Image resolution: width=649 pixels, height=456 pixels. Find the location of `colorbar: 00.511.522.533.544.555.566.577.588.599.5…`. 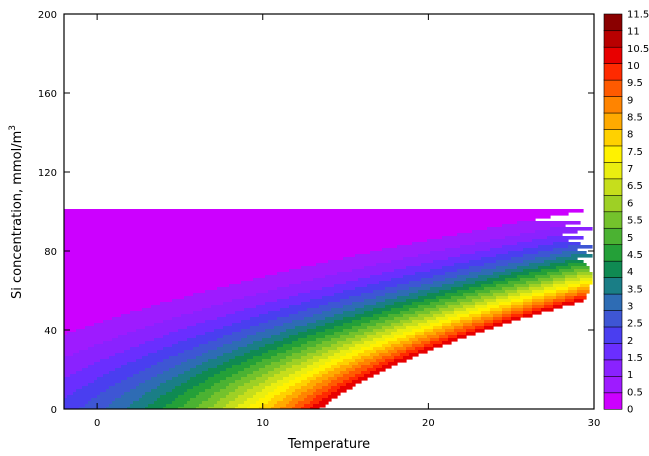

colorbar: 00.511.522.533.544.555.566.577.588.599.5… is located at coordinates (626, 213).